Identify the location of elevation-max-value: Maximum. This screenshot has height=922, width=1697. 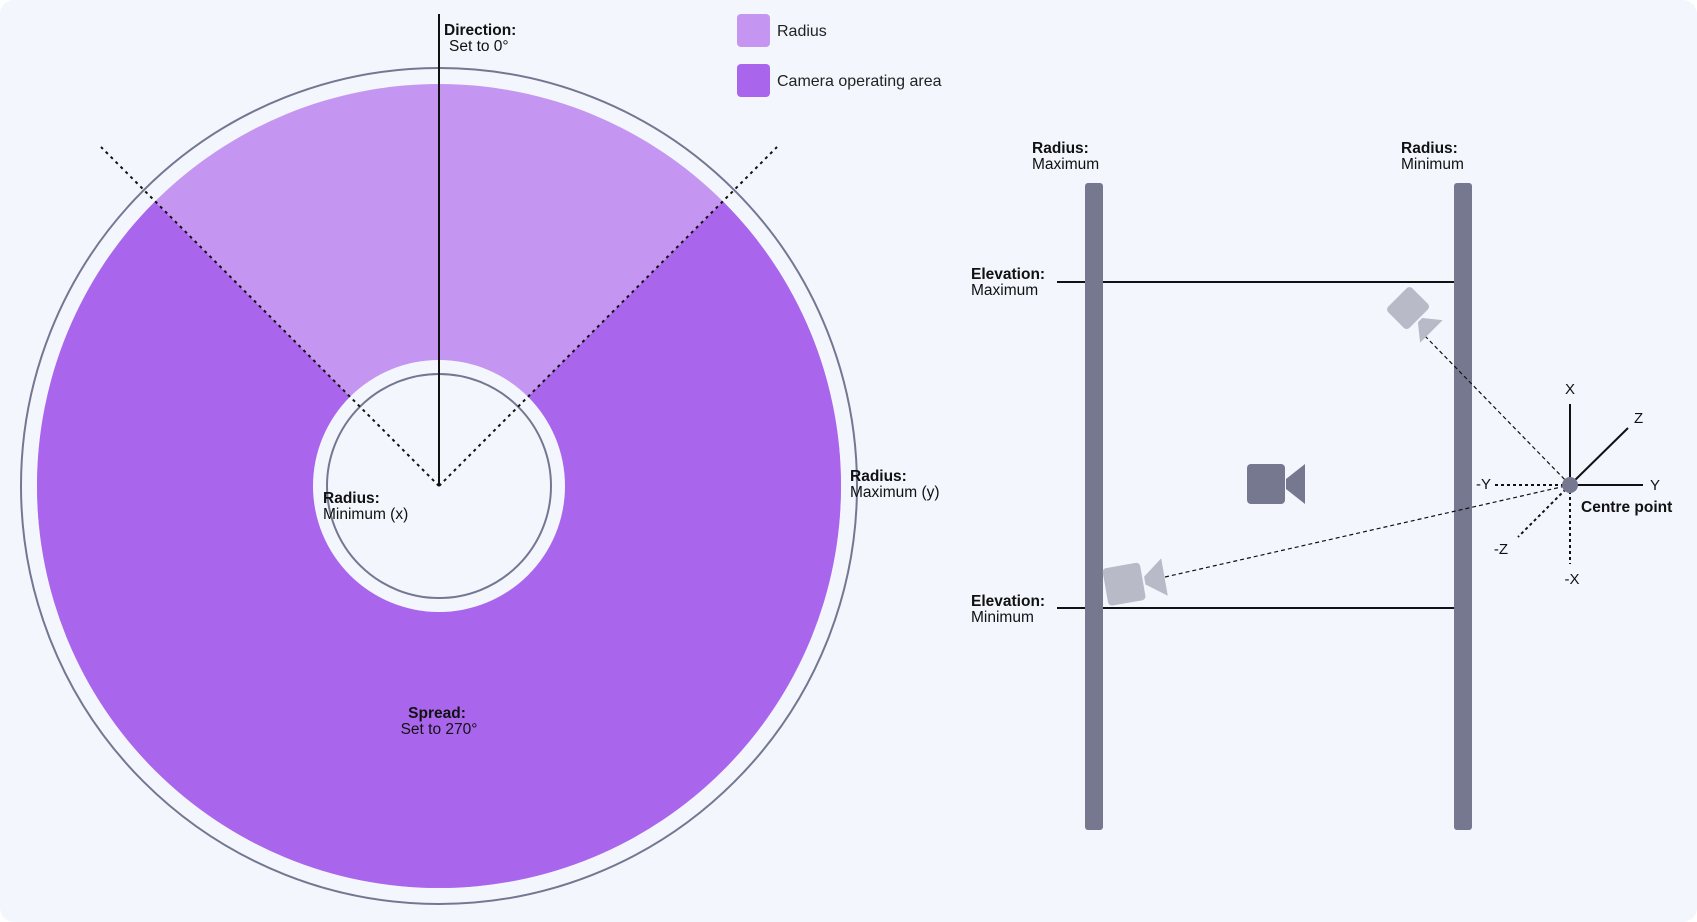
(1004, 290).